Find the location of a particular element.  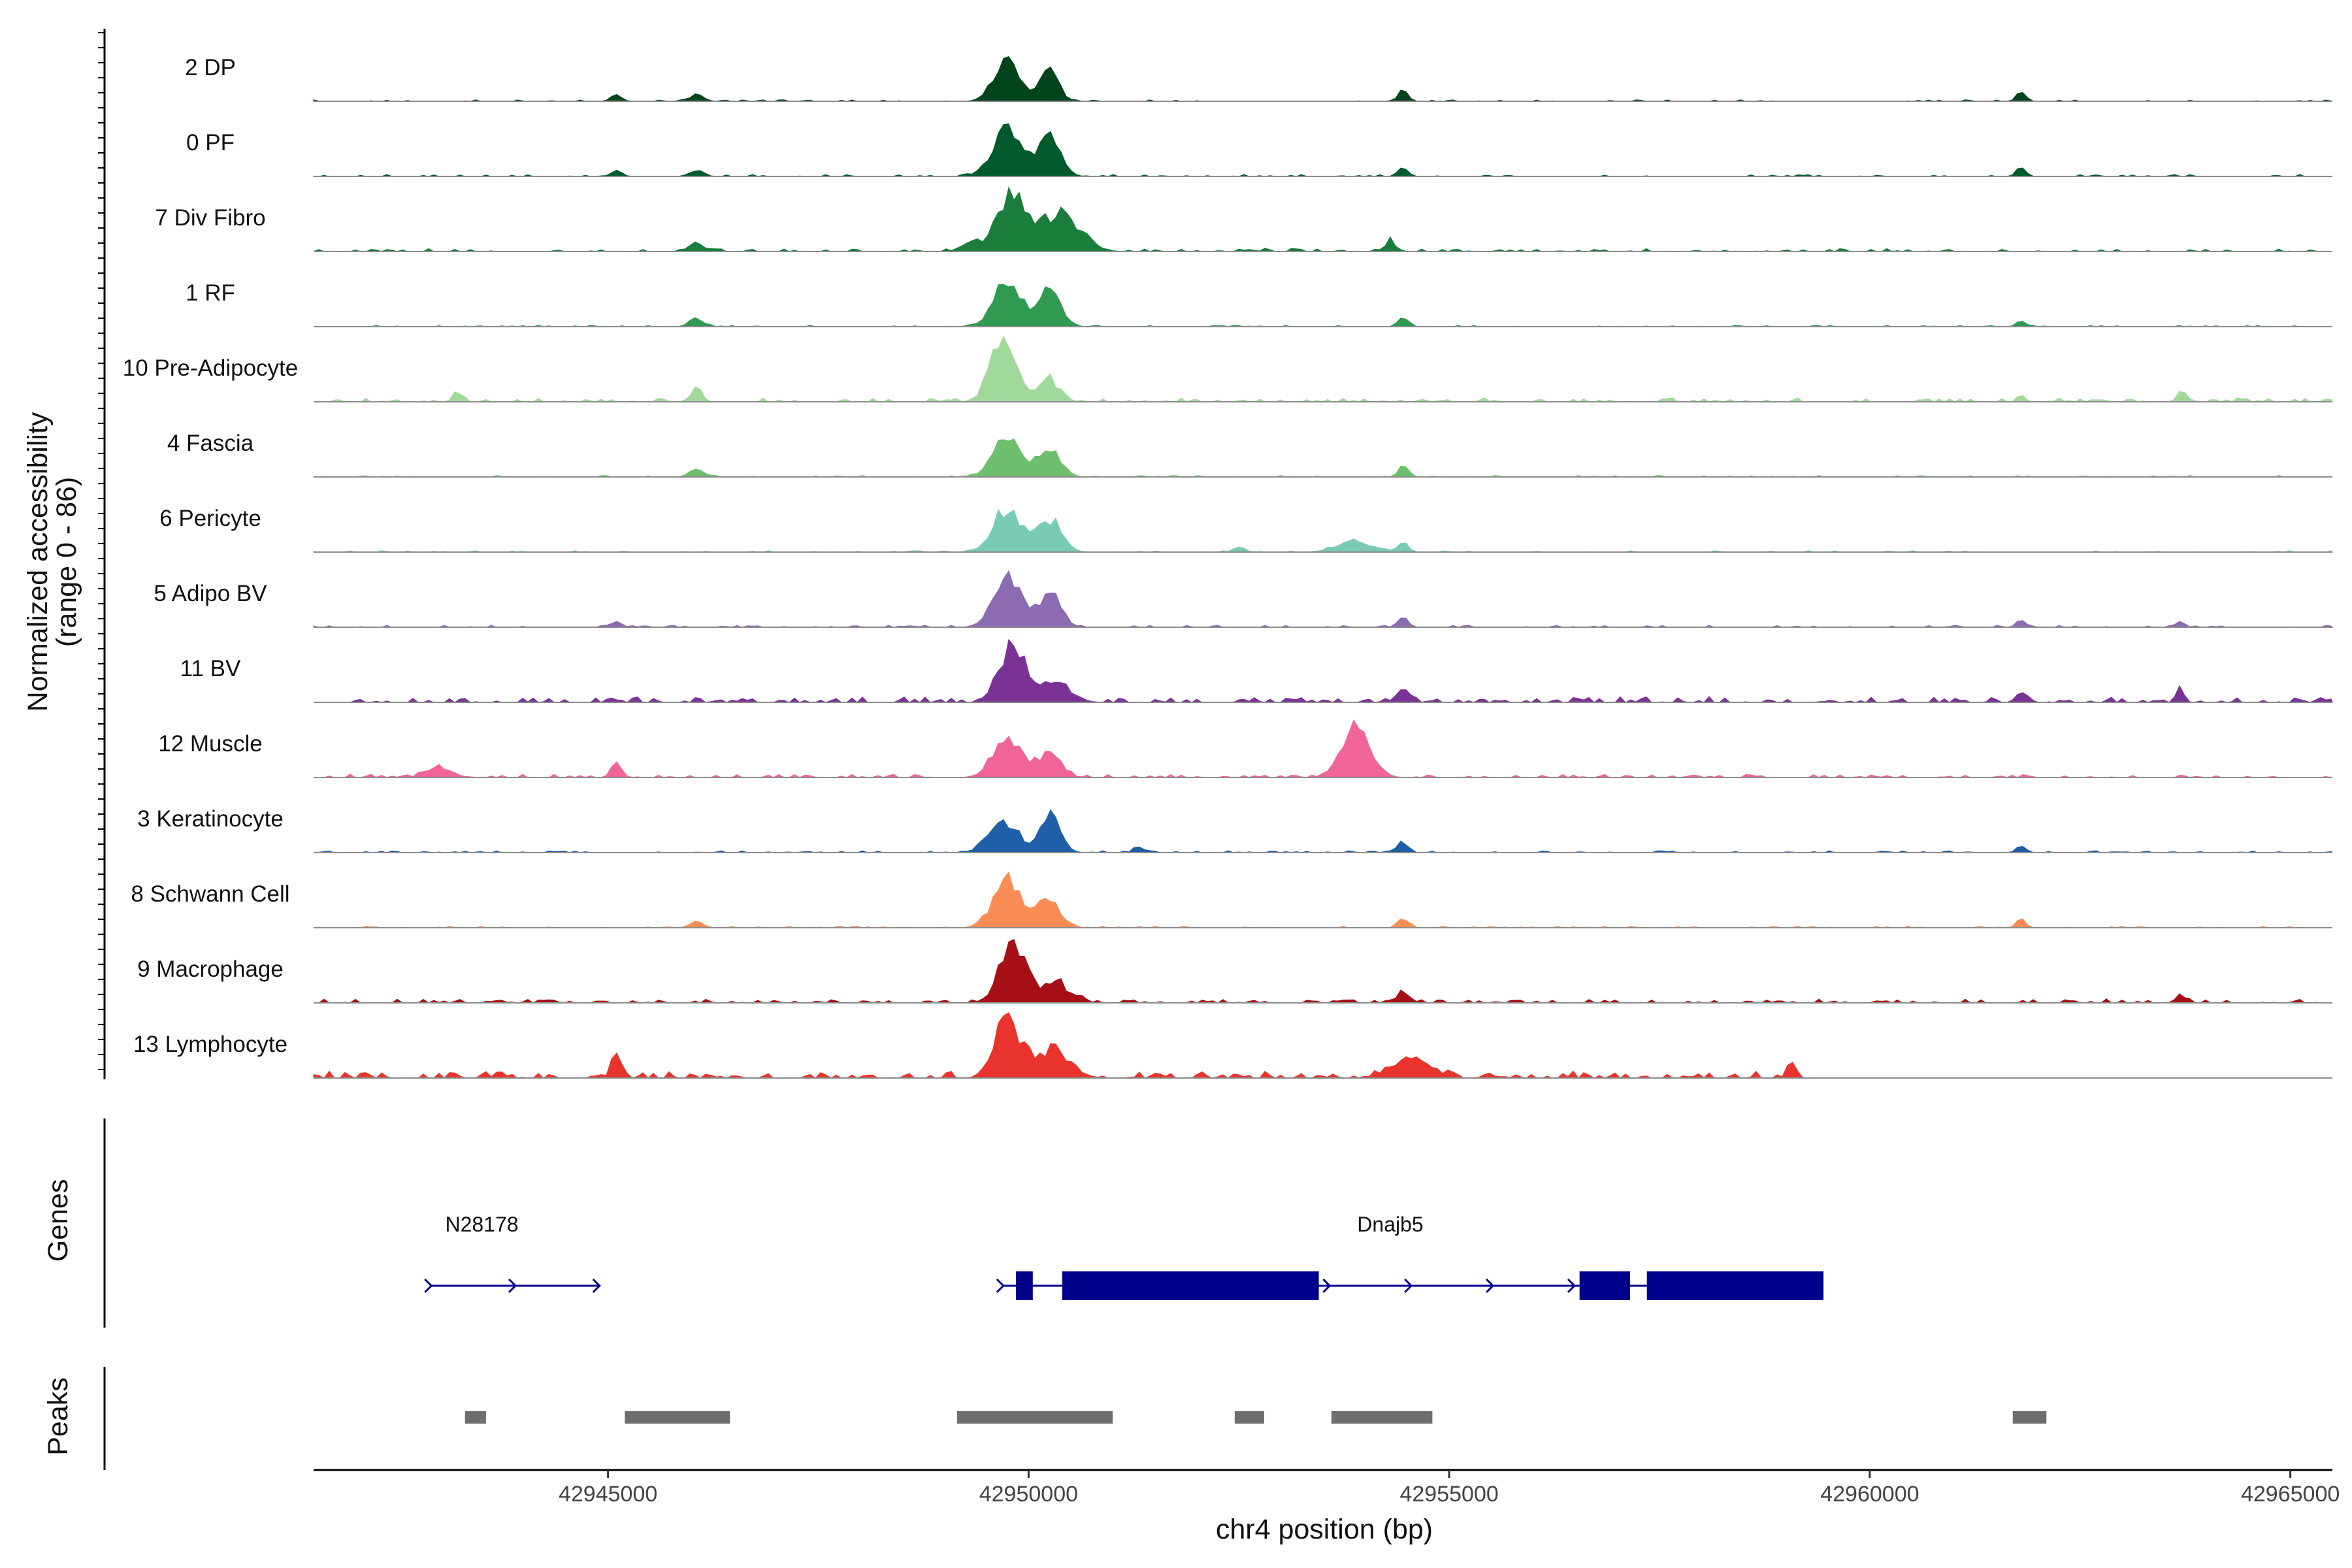

track-7-div-fibro: 7 Div Fibro is located at coordinates (1243, 219).